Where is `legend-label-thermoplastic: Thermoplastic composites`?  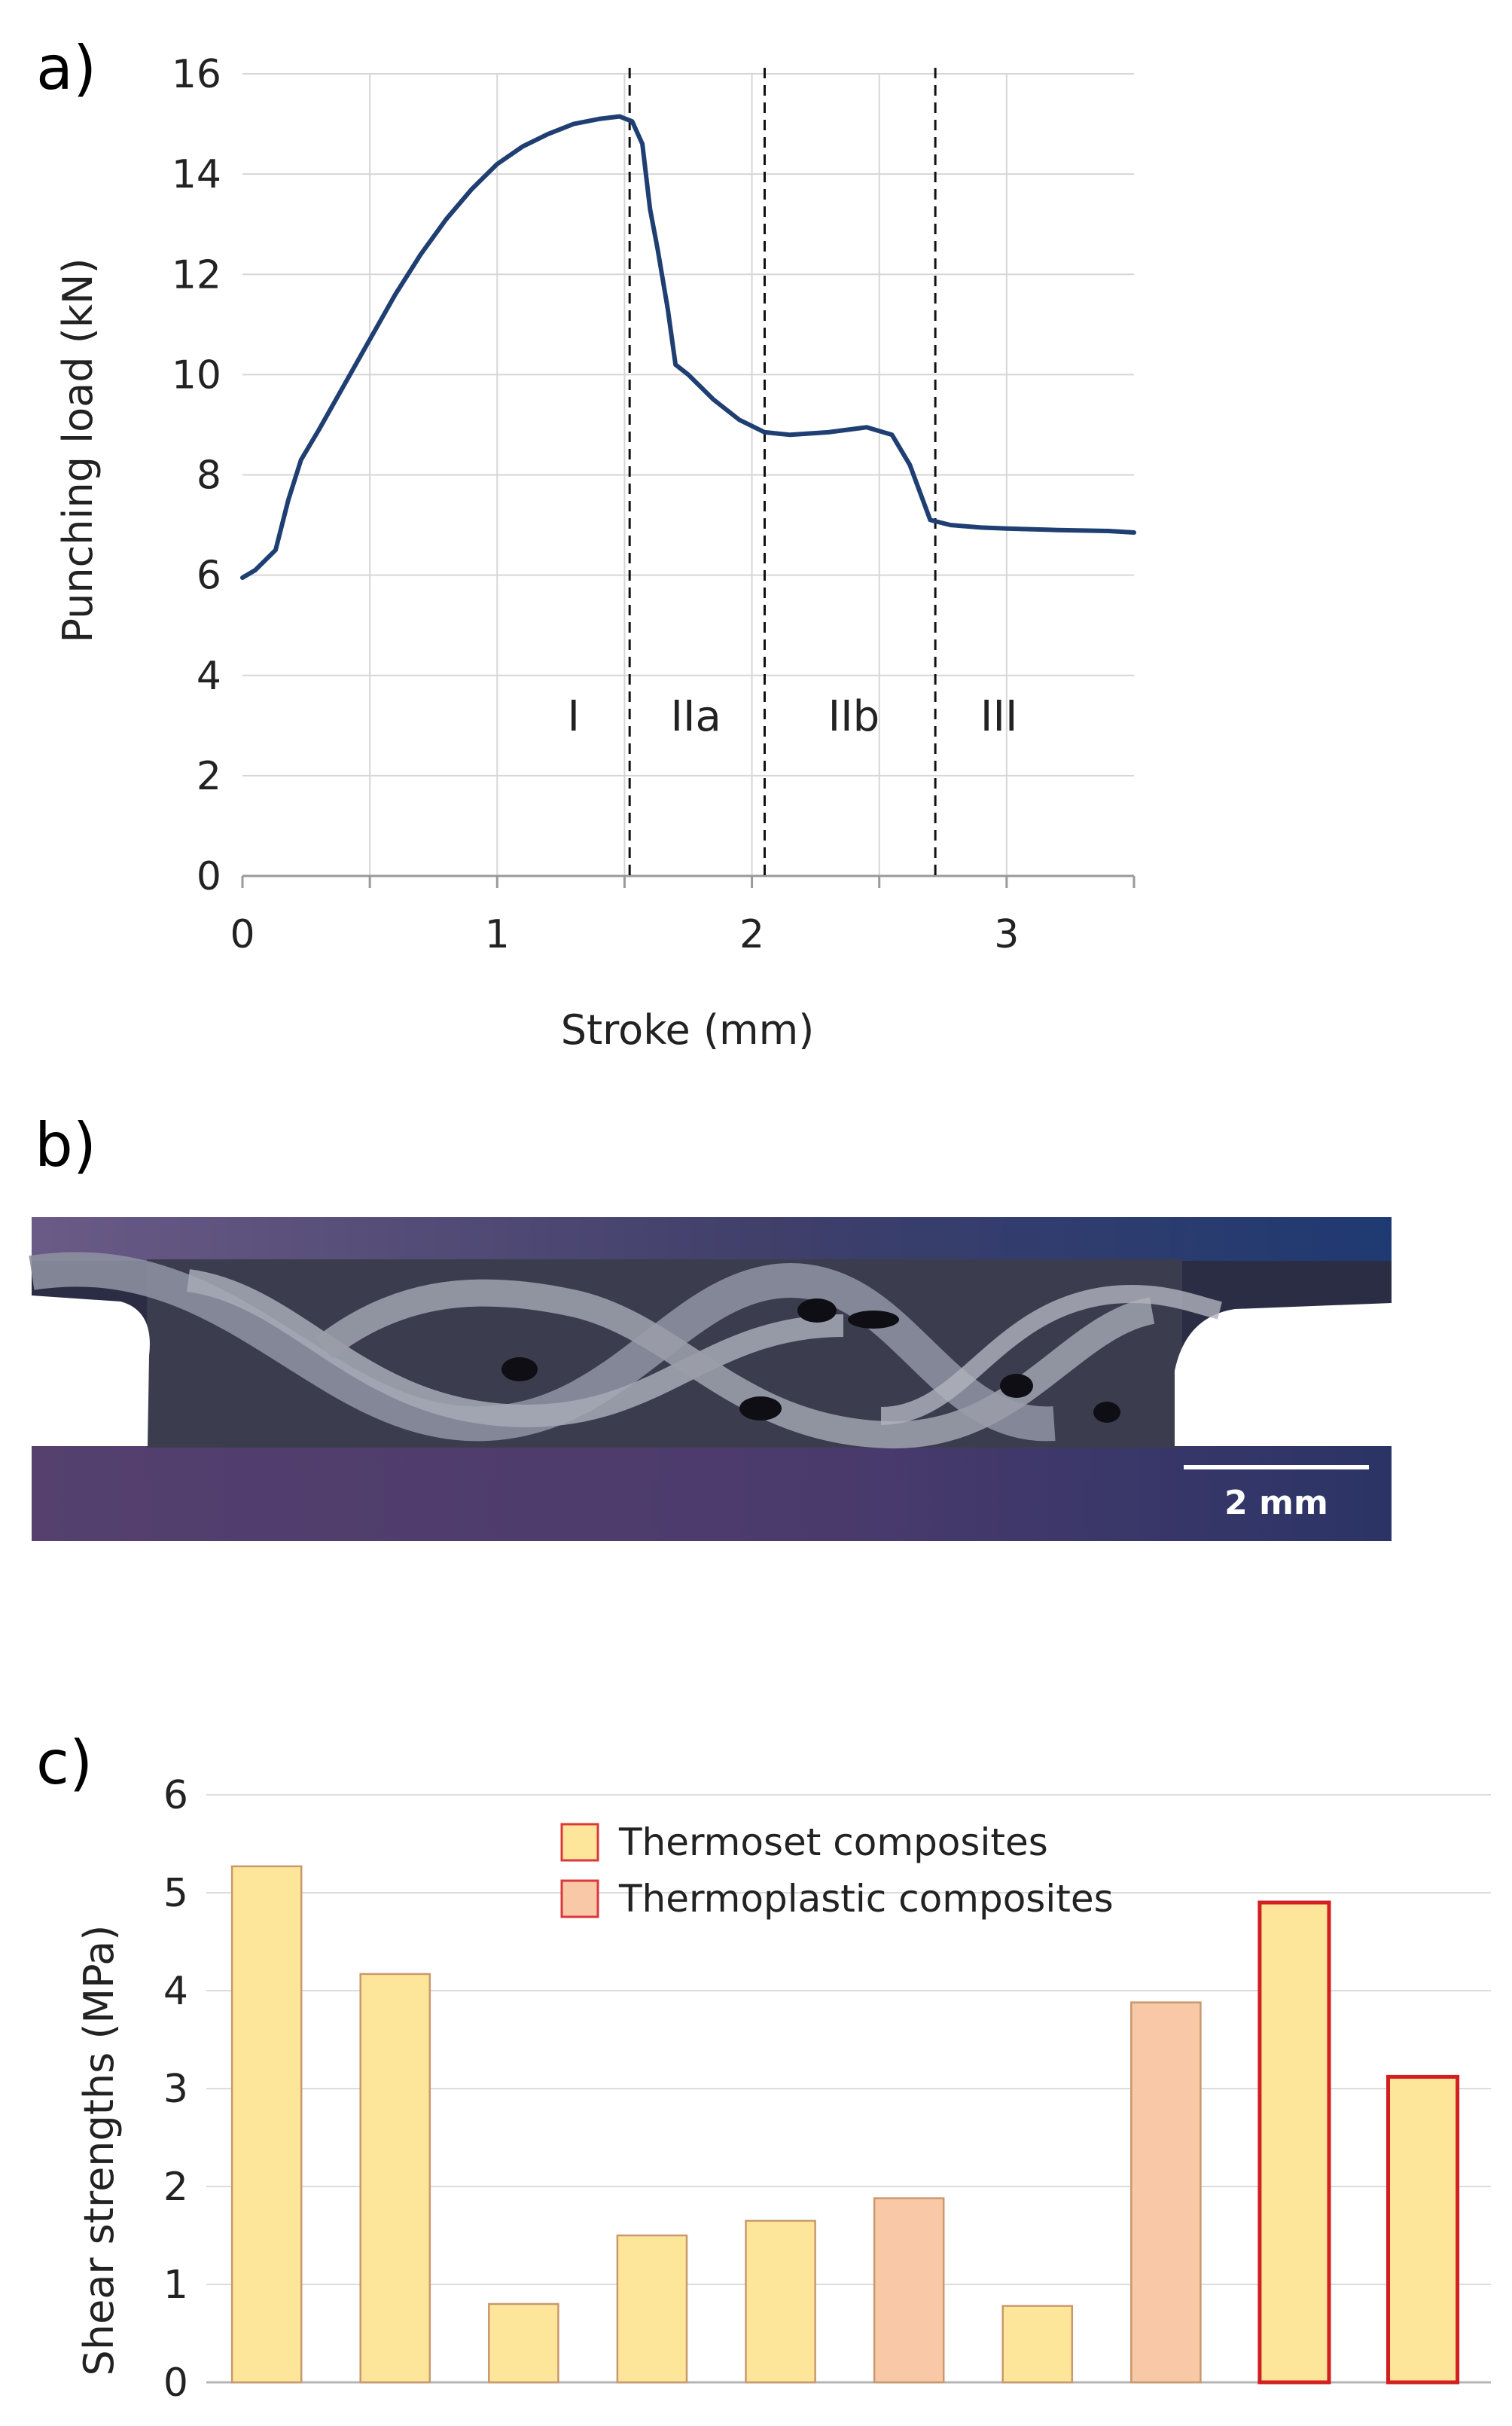
legend-label-thermoplastic: Thermoplastic composites is located at coordinates (866, 1899).